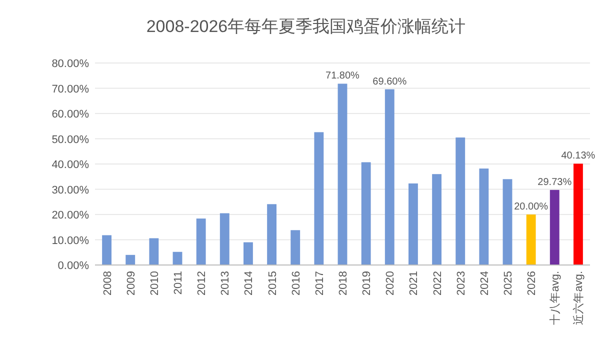 The image size is (612, 362). What do you see at coordinates (74, 266) in the screenshot?
I see `y-tick-label: 0.00%` at bounding box center [74, 266].